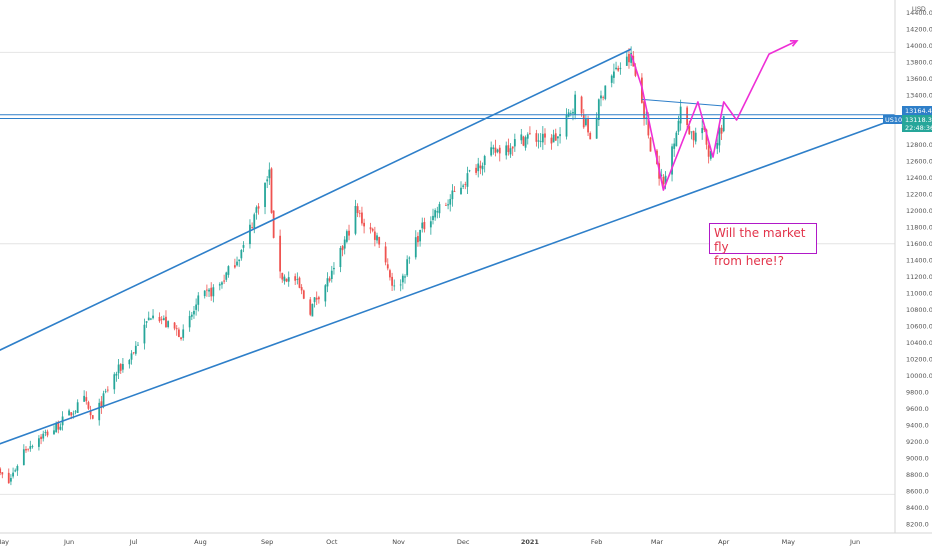 The height and width of the screenshot is (550, 932). I want to click on time-tick-label: Apr, so click(724, 542).